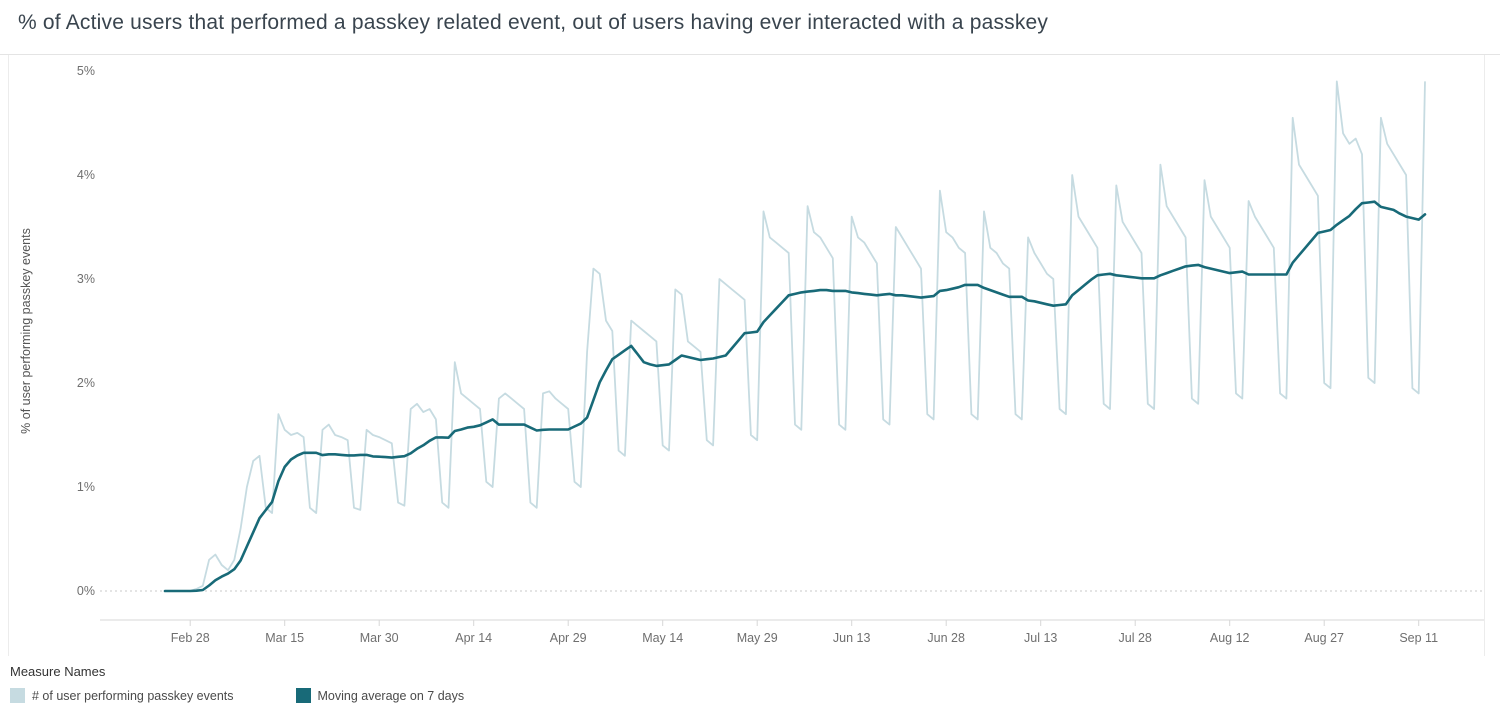 The width and height of the screenshot is (1500, 721). What do you see at coordinates (58, 671) in the screenshot?
I see `legend-title: Measure Names` at bounding box center [58, 671].